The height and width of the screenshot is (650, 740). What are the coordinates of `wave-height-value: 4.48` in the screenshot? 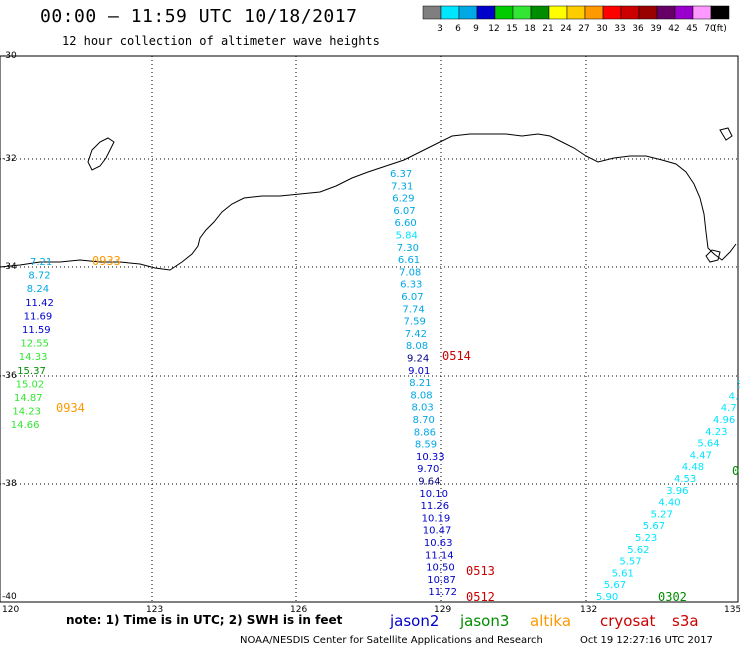 It's located at (693, 467).